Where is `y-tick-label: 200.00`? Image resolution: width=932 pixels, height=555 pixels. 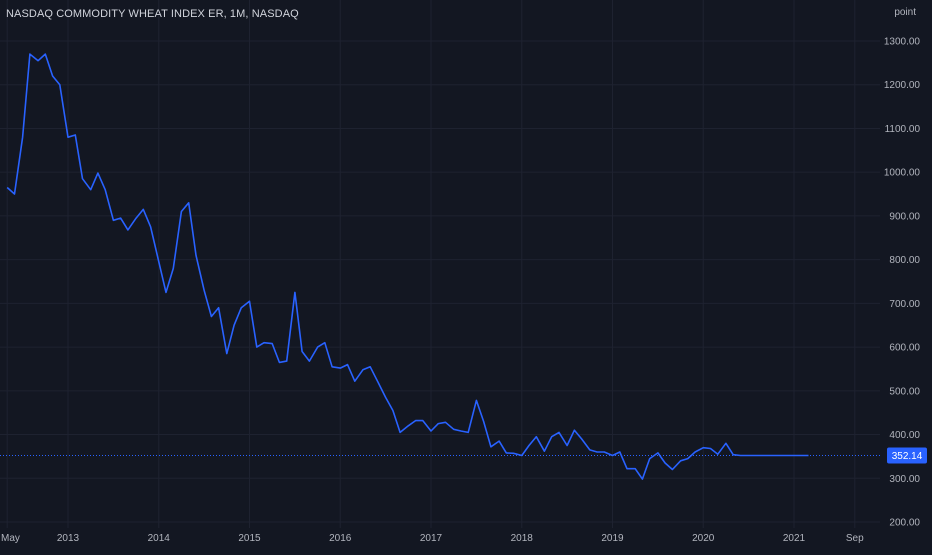 y-tick-label: 200.00 is located at coordinates (904, 523).